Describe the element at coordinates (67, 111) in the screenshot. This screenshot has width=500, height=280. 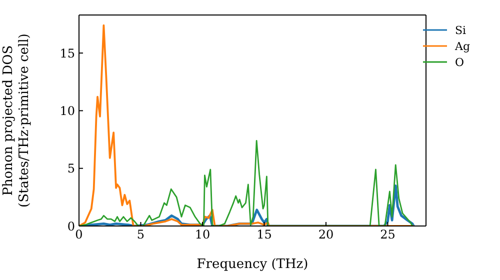
I see `y-tick-label: 10` at that location.